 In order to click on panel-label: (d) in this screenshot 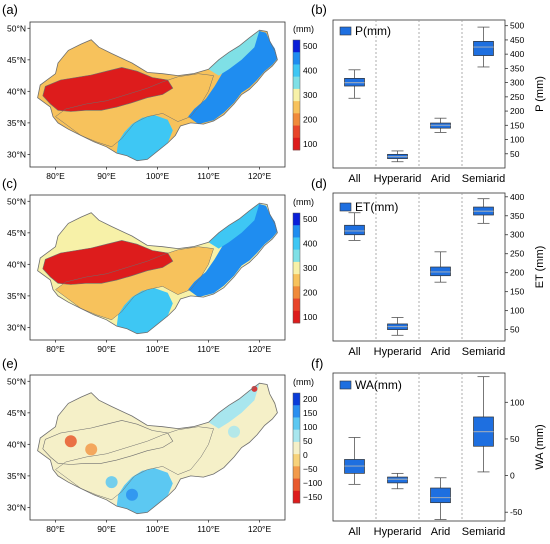, I will do `click(319, 183)`.